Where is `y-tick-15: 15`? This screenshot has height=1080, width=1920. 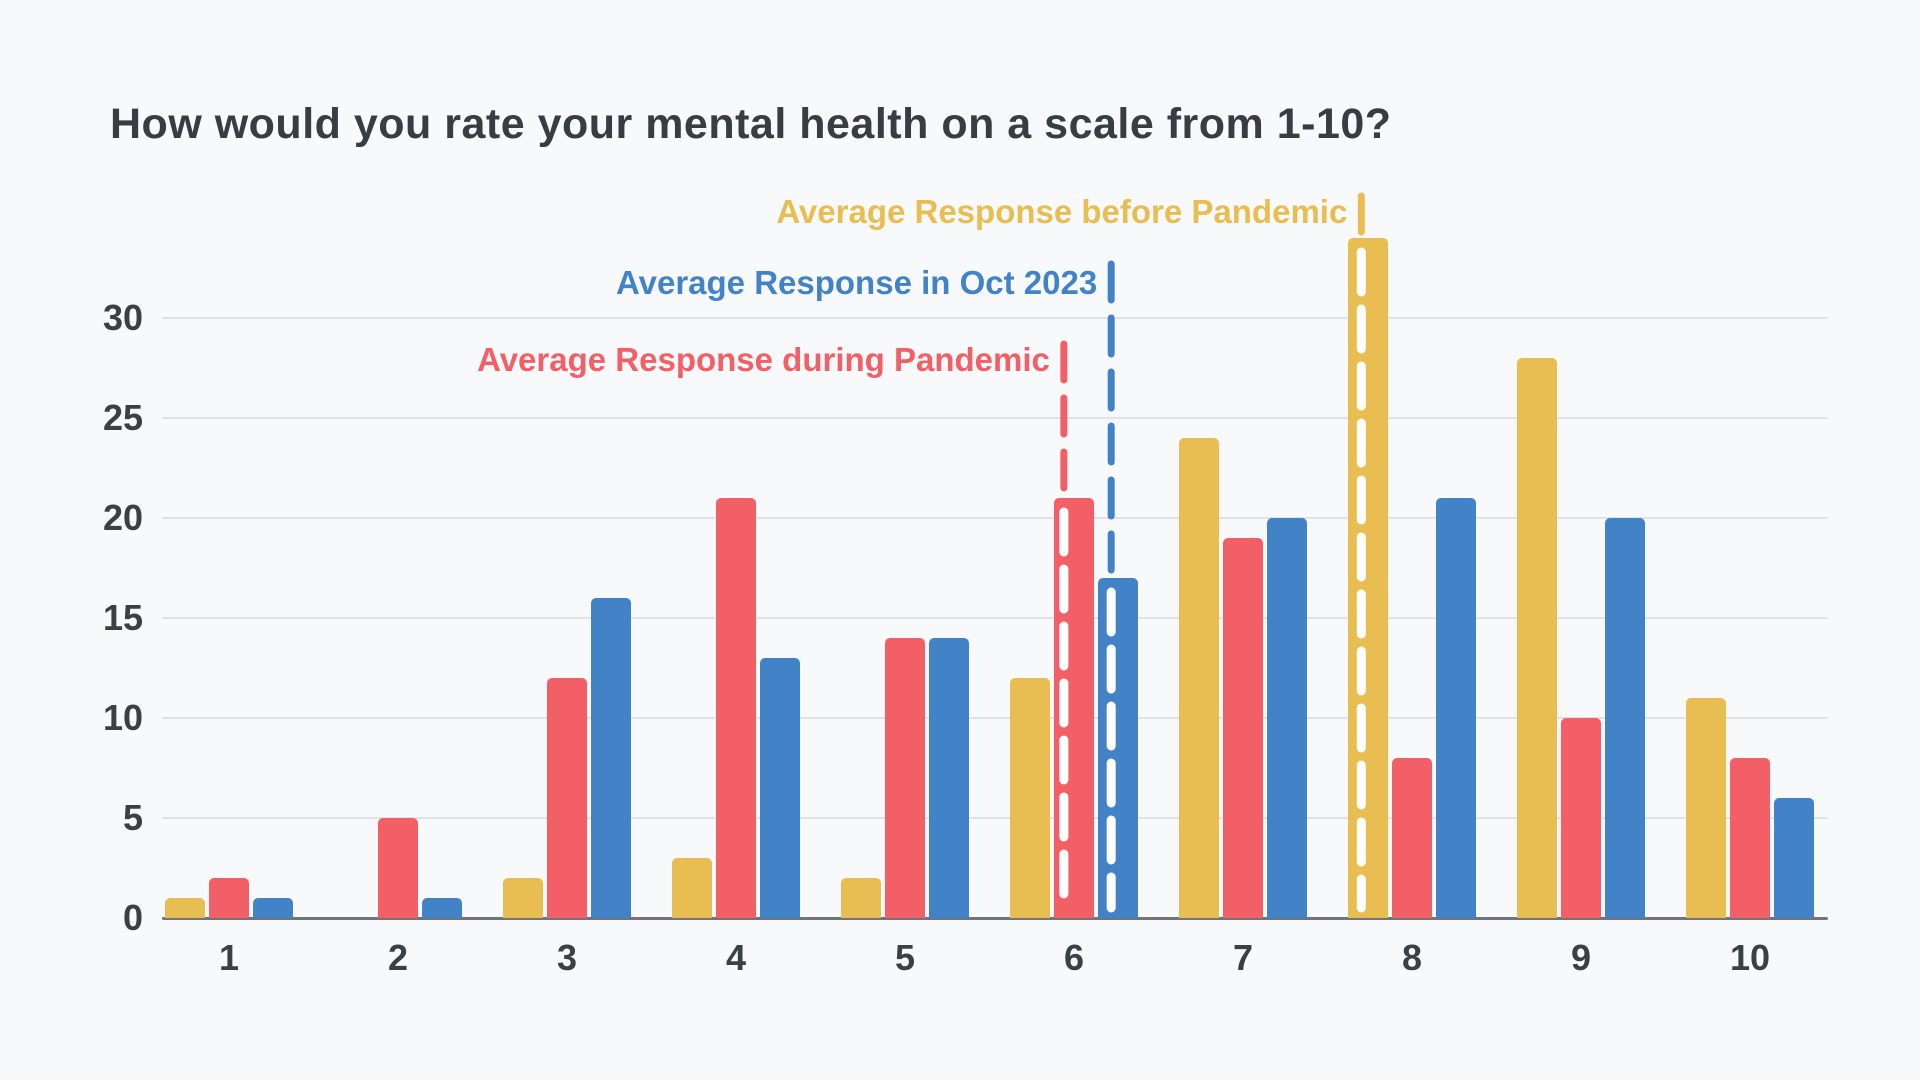 y-tick-15: 15 is located at coordinates (122, 617).